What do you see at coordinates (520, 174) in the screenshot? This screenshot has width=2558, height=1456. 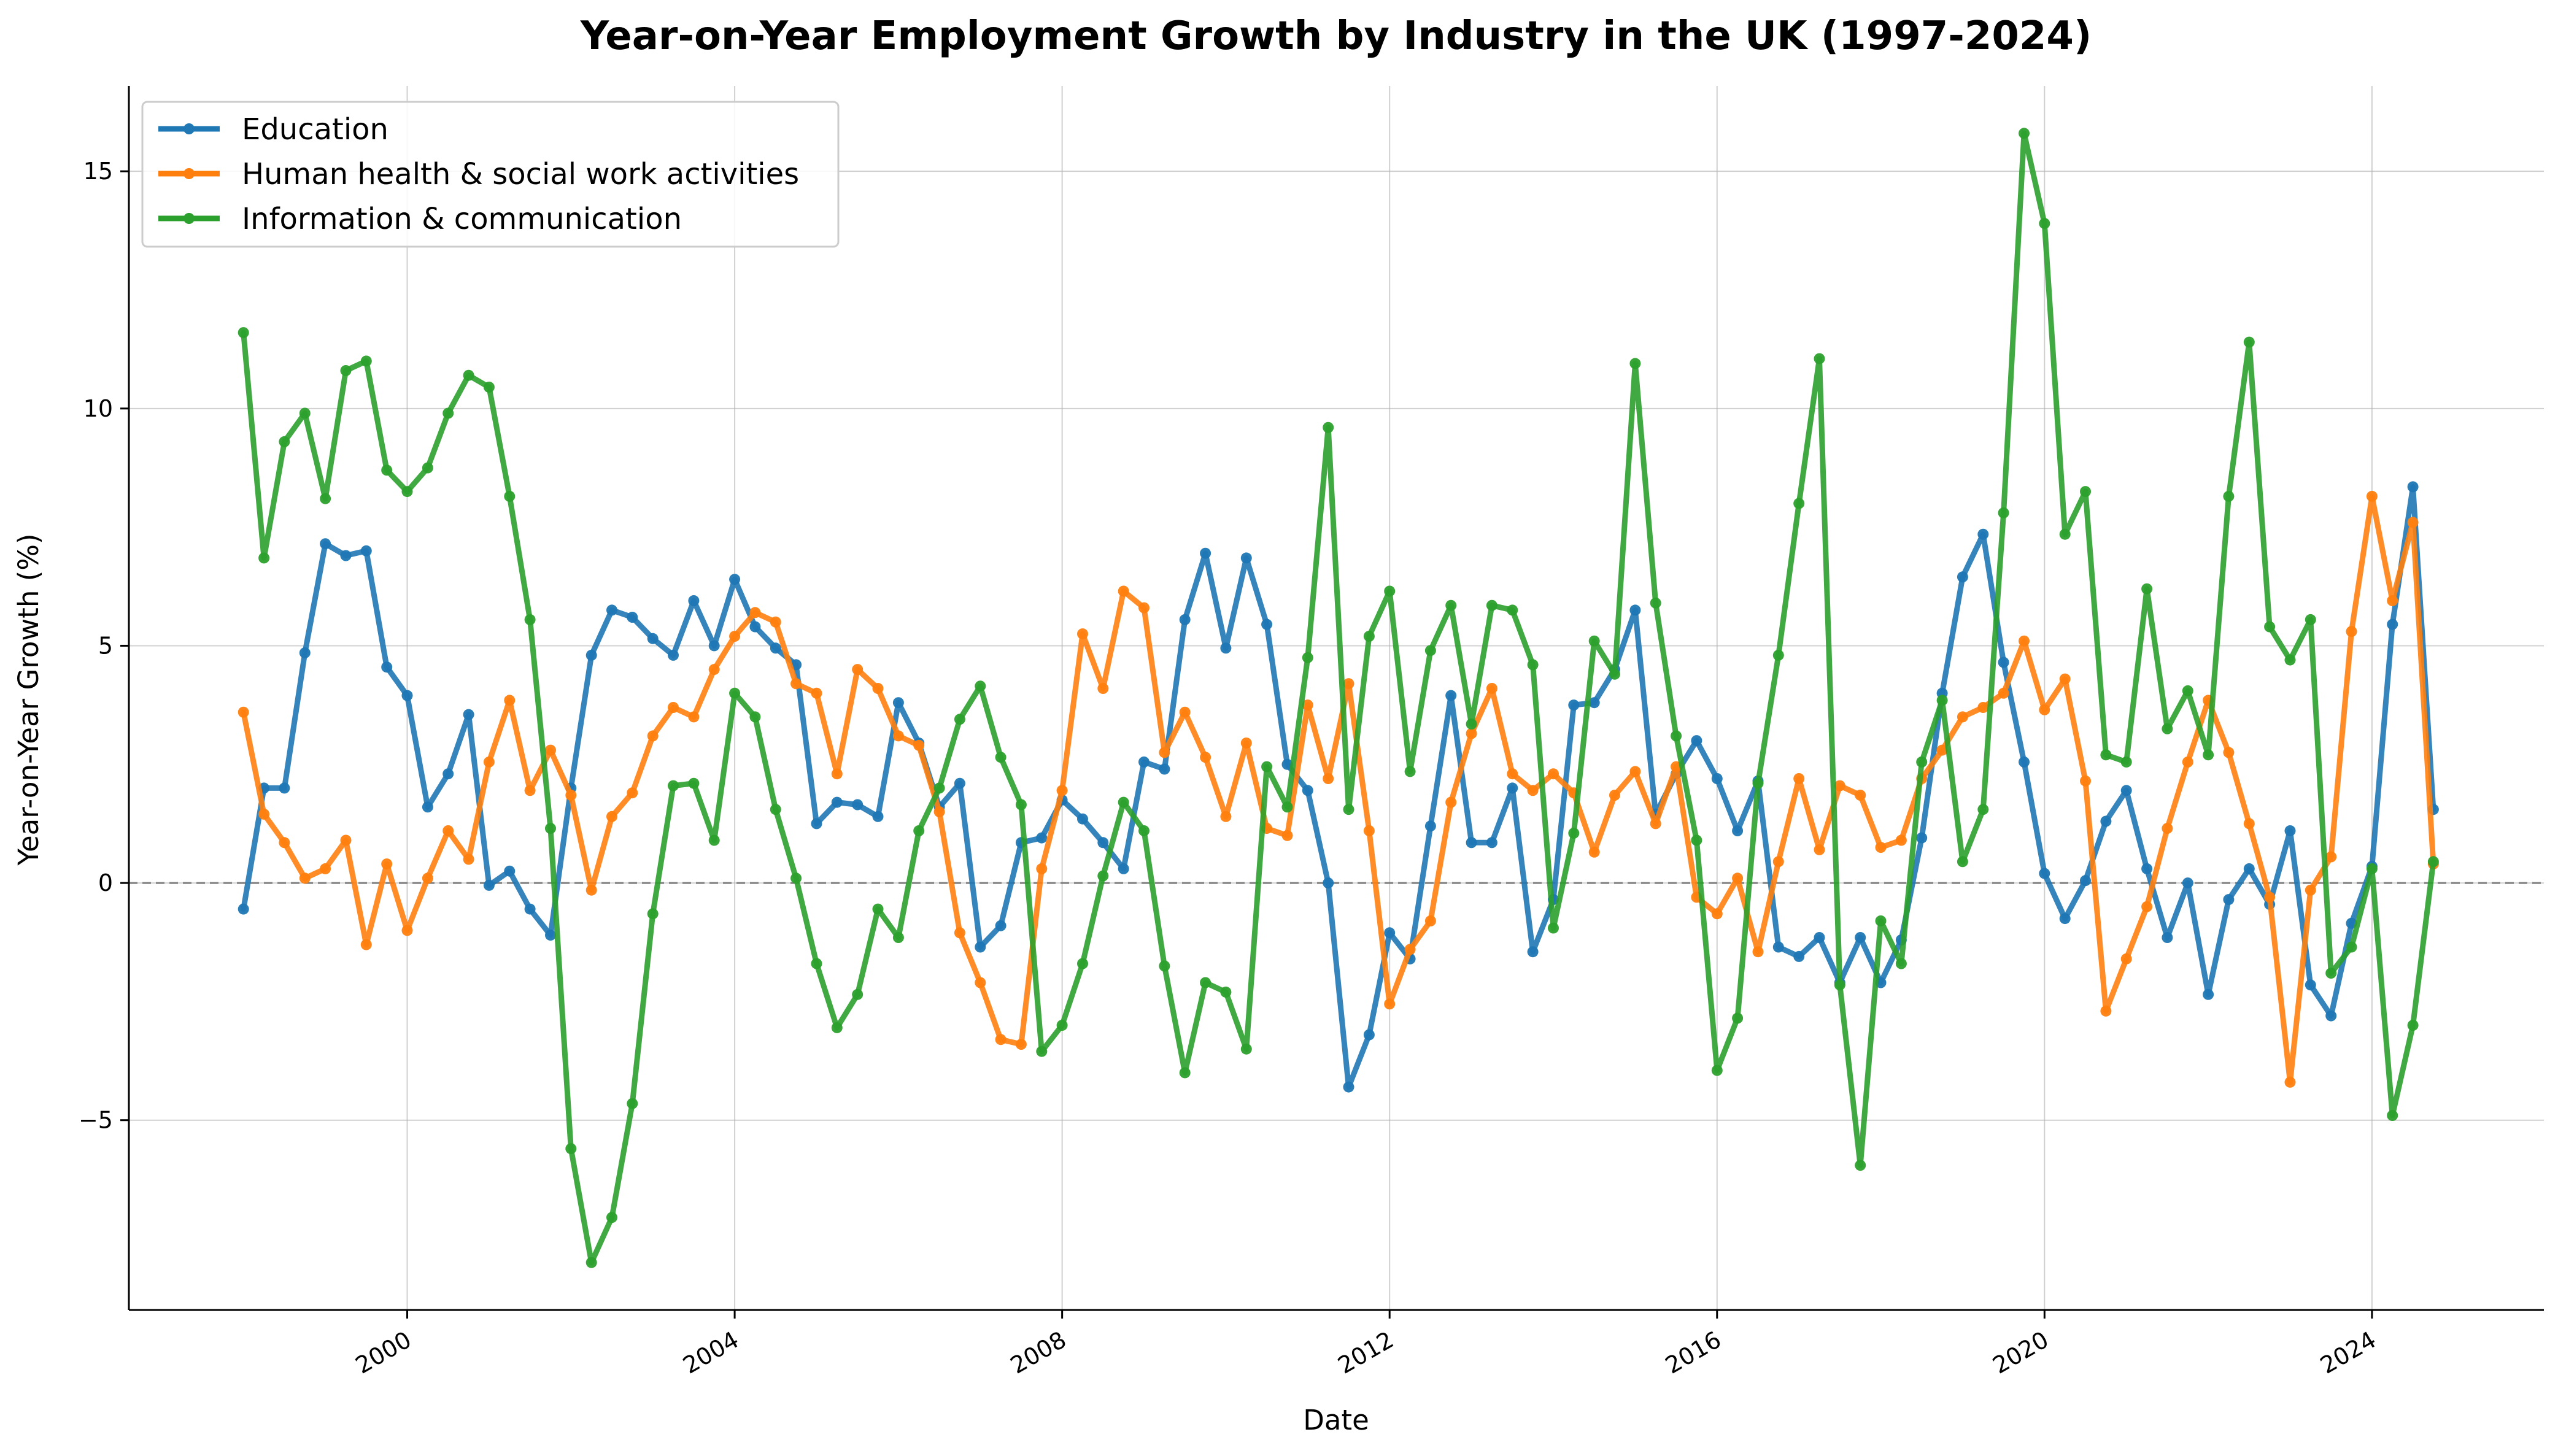 I see `legend-label-human-health: Human health & social work activities` at bounding box center [520, 174].